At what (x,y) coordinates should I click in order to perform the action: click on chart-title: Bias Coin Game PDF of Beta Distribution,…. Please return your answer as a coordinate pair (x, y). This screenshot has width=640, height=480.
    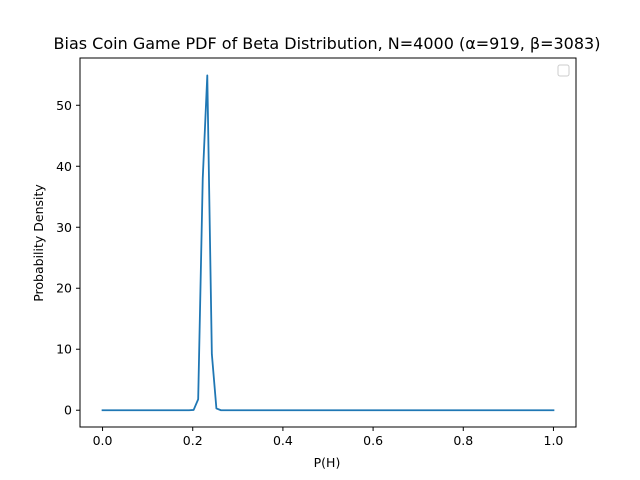
    Looking at the image, I should click on (327, 43).